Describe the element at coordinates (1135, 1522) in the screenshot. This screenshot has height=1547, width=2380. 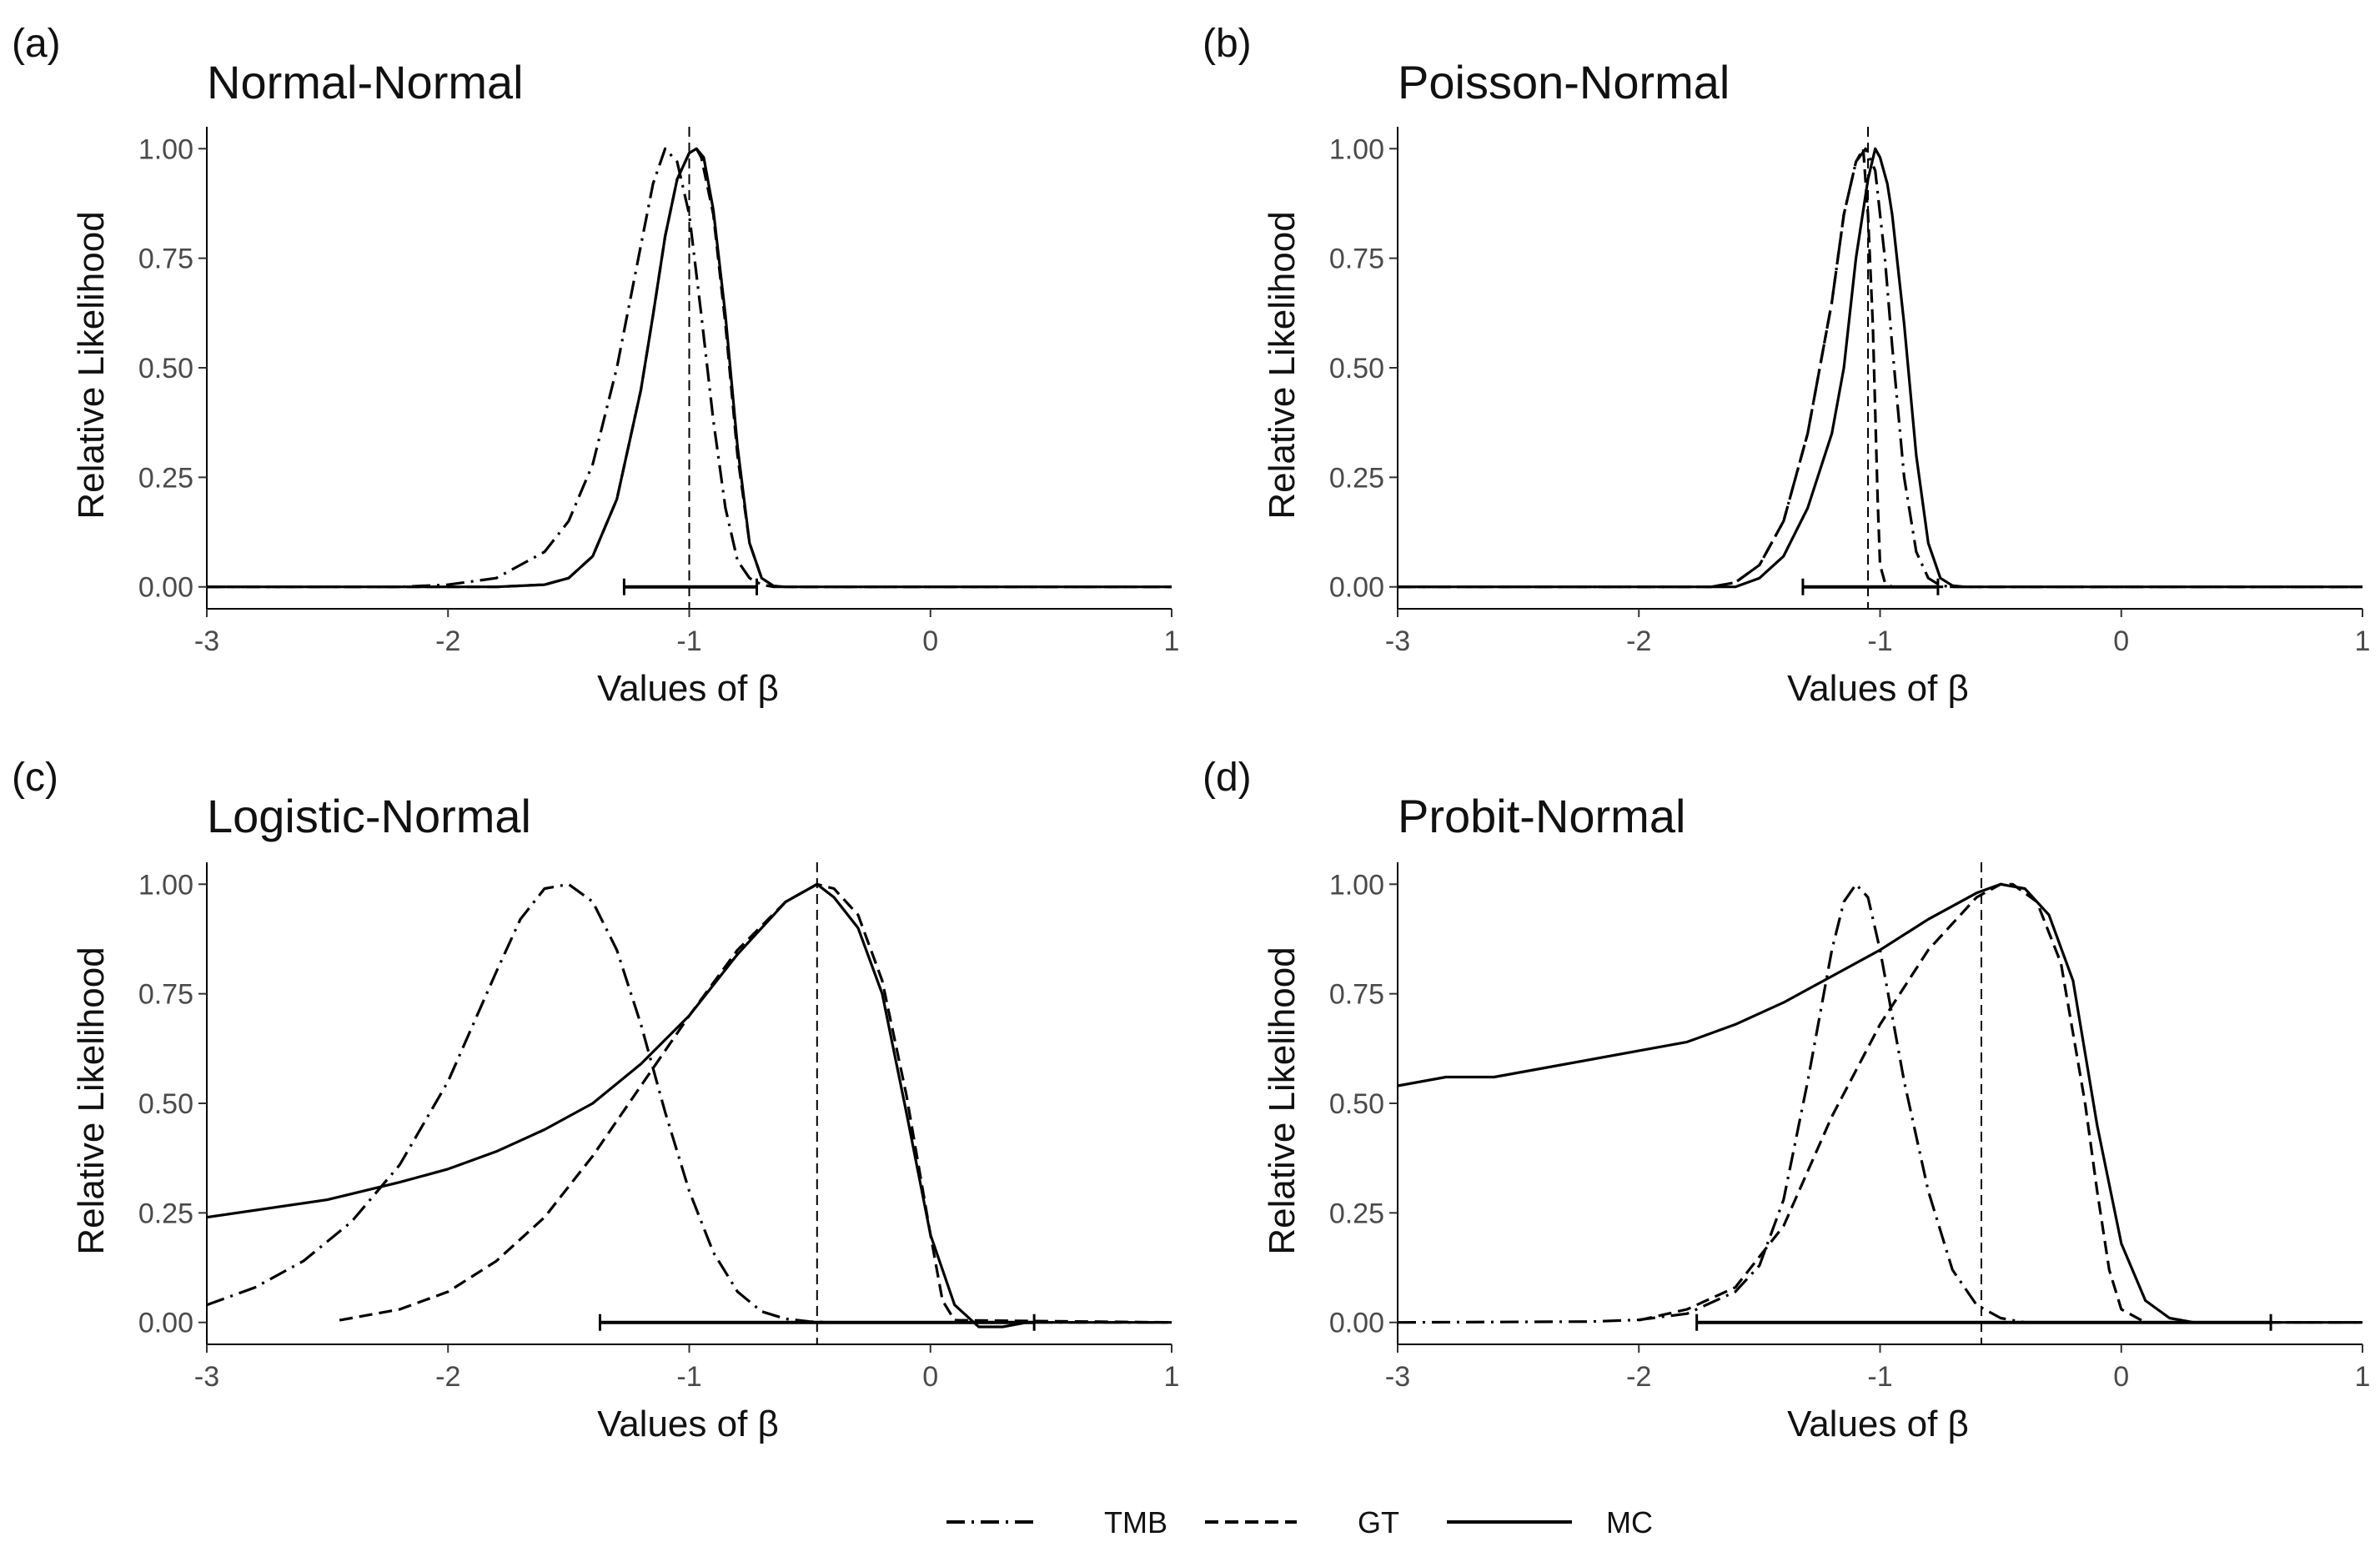
I see `legend-label-tmb: TMB` at that location.